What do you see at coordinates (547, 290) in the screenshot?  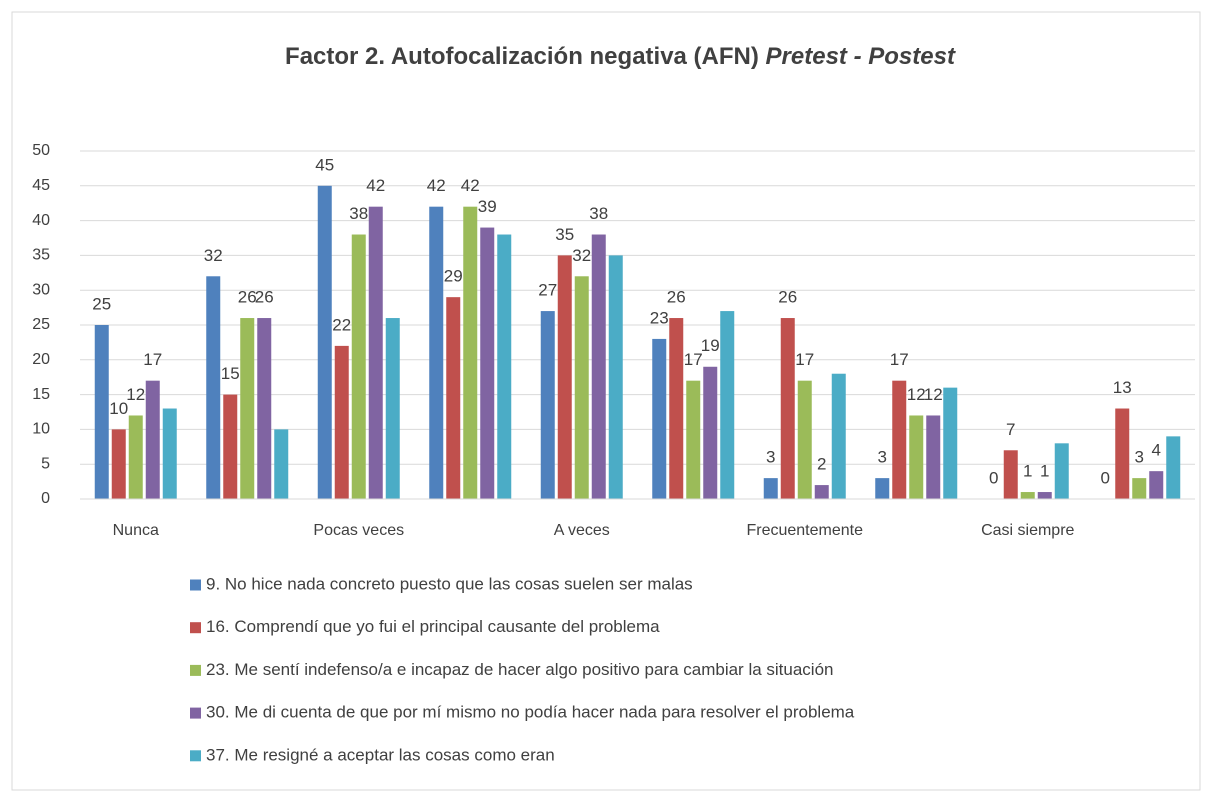 I see `data-label: 27` at bounding box center [547, 290].